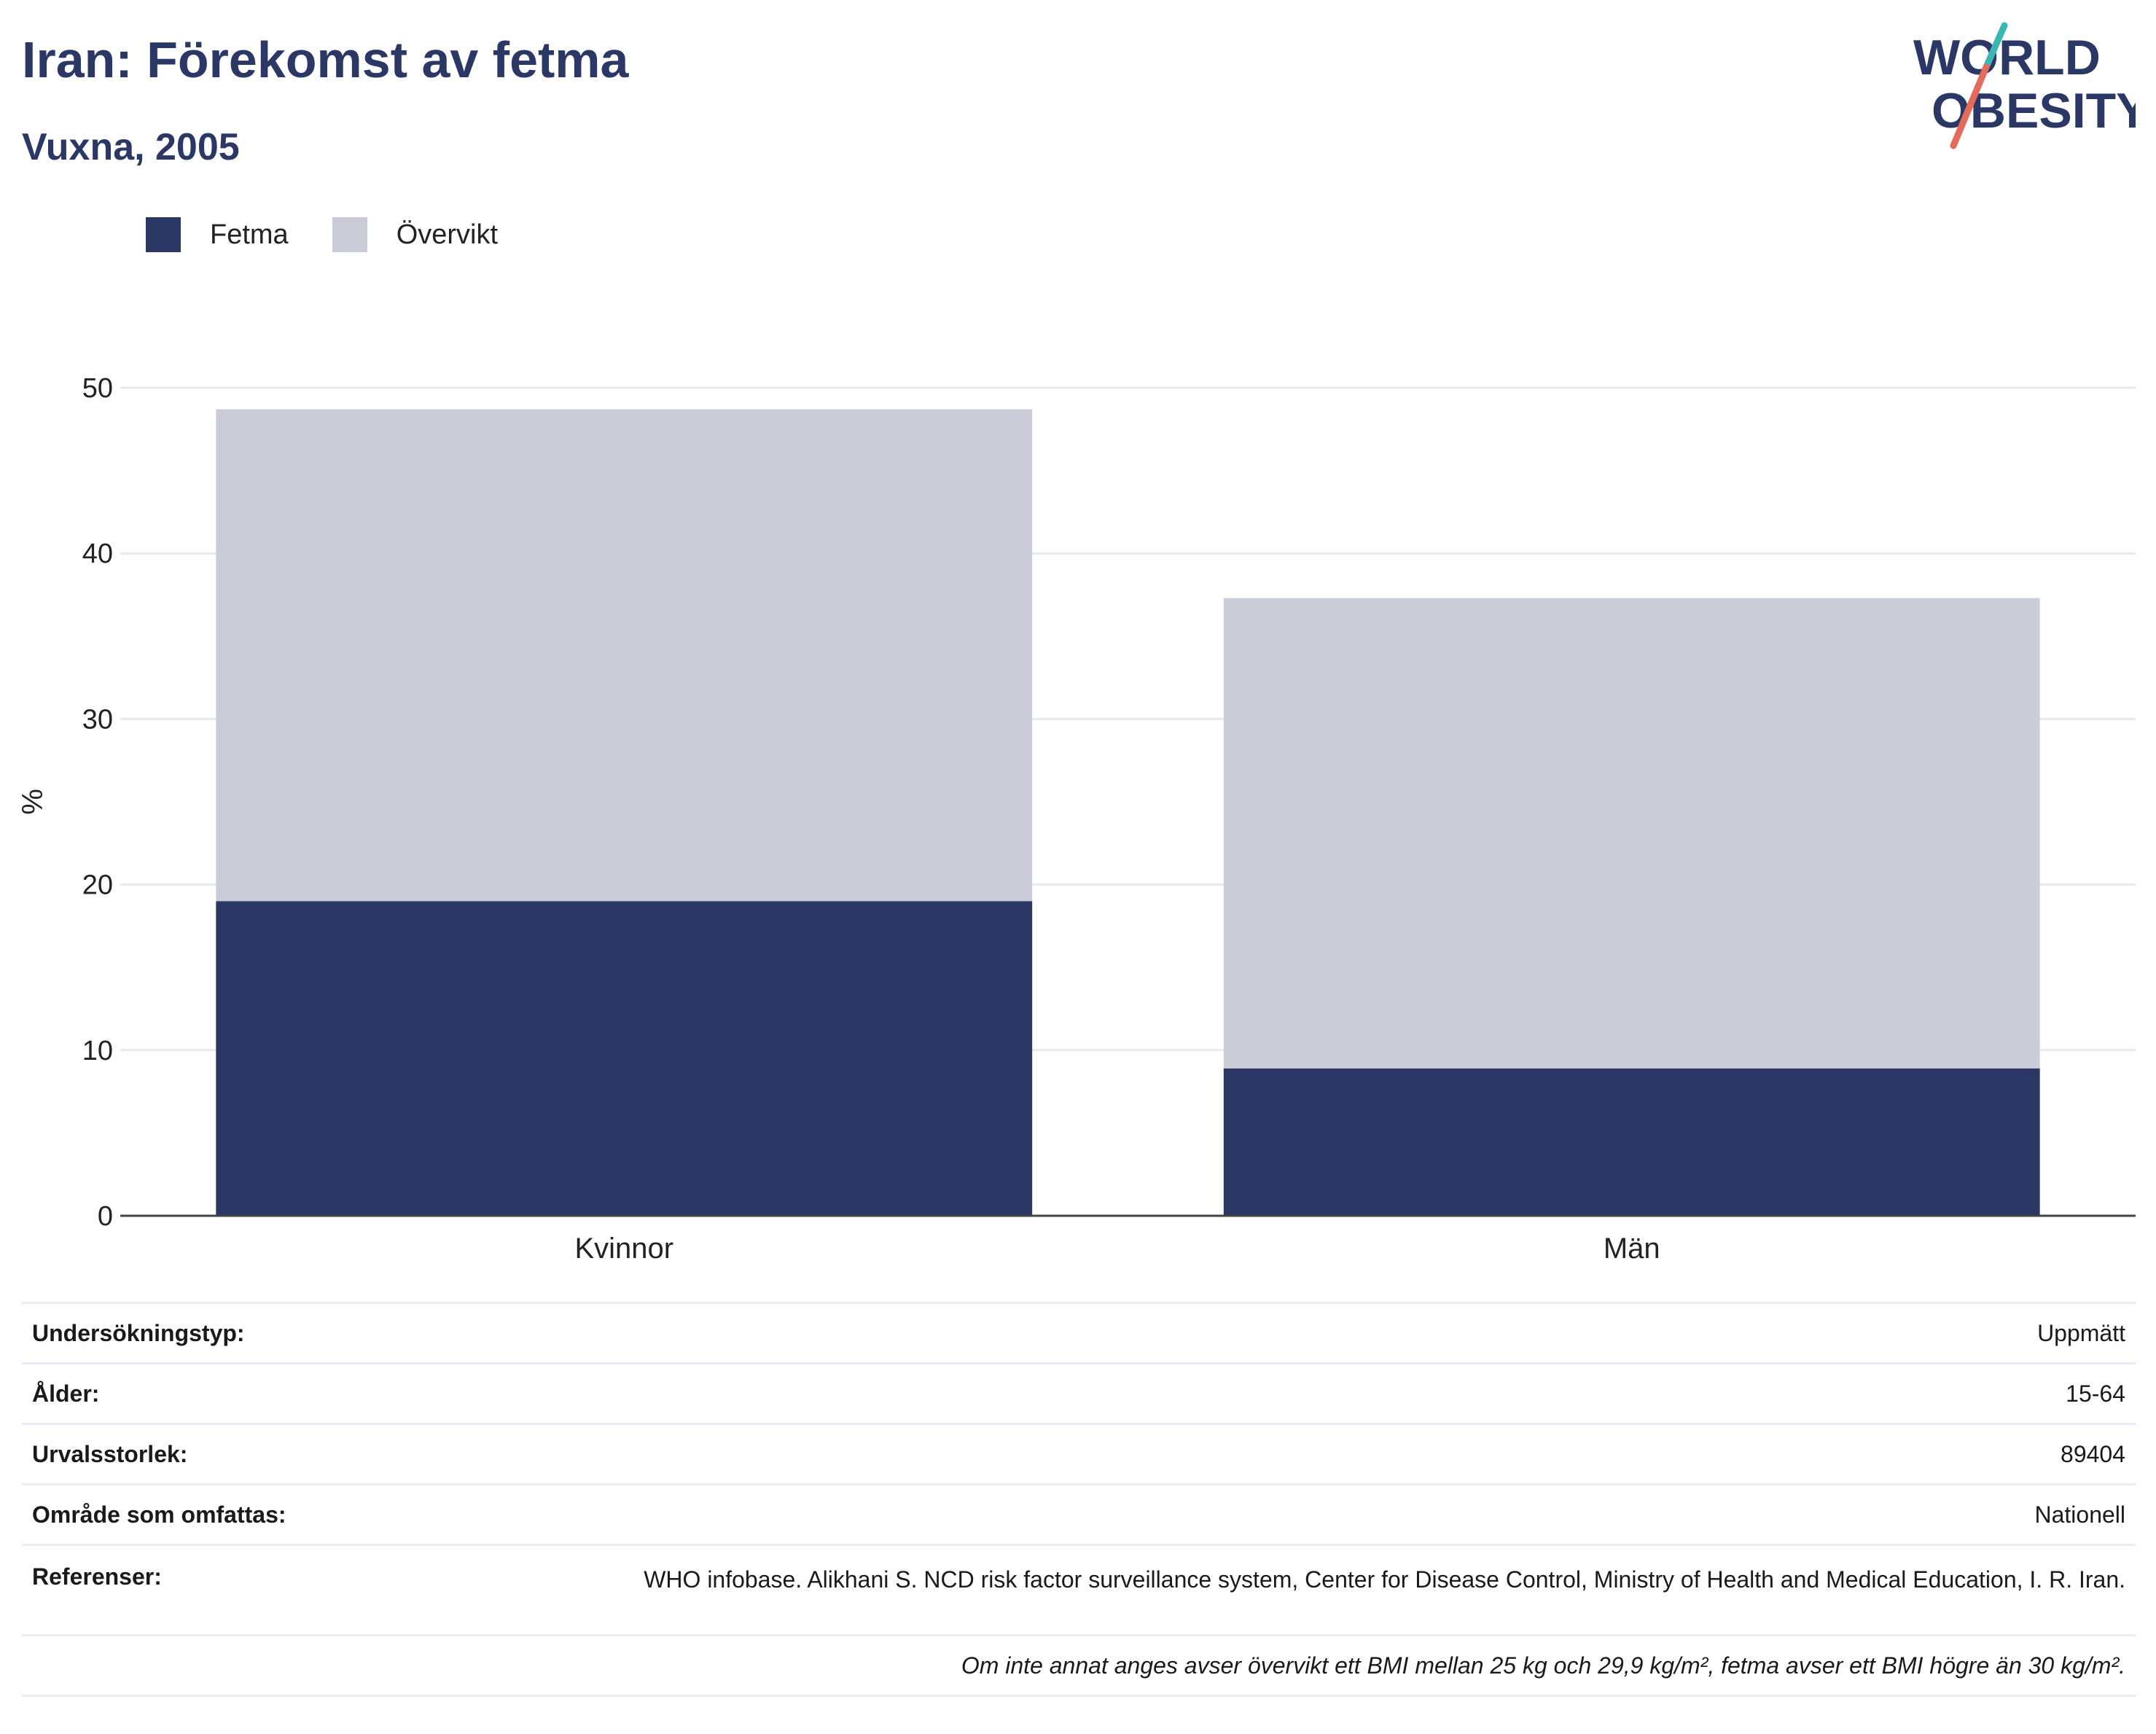 This screenshot has width=2156, height=1734. What do you see at coordinates (1632, 834) in the screenshot?
I see `bar-overvikt-män` at bounding box center [1632, 834].